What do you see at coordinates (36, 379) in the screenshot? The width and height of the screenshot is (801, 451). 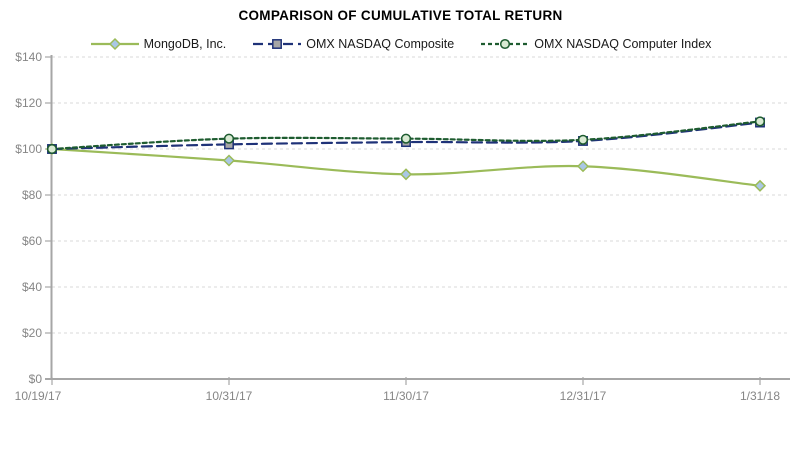 I see `y-tick-label: $0` at bounding box center [36, 379].